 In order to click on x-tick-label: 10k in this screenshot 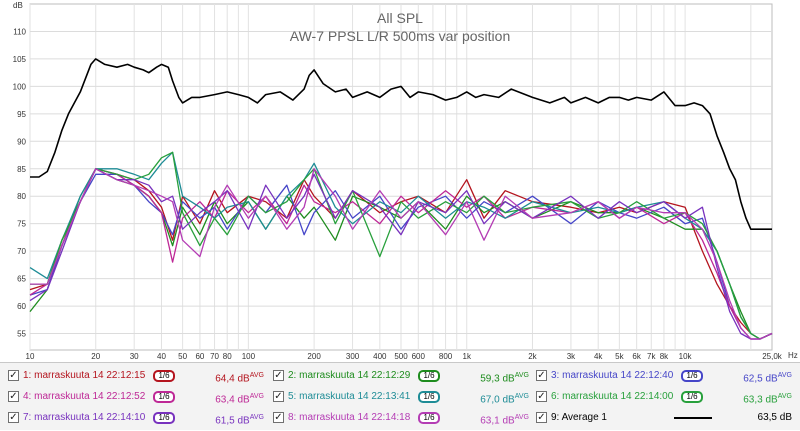, I will do `click(686, 356)`.